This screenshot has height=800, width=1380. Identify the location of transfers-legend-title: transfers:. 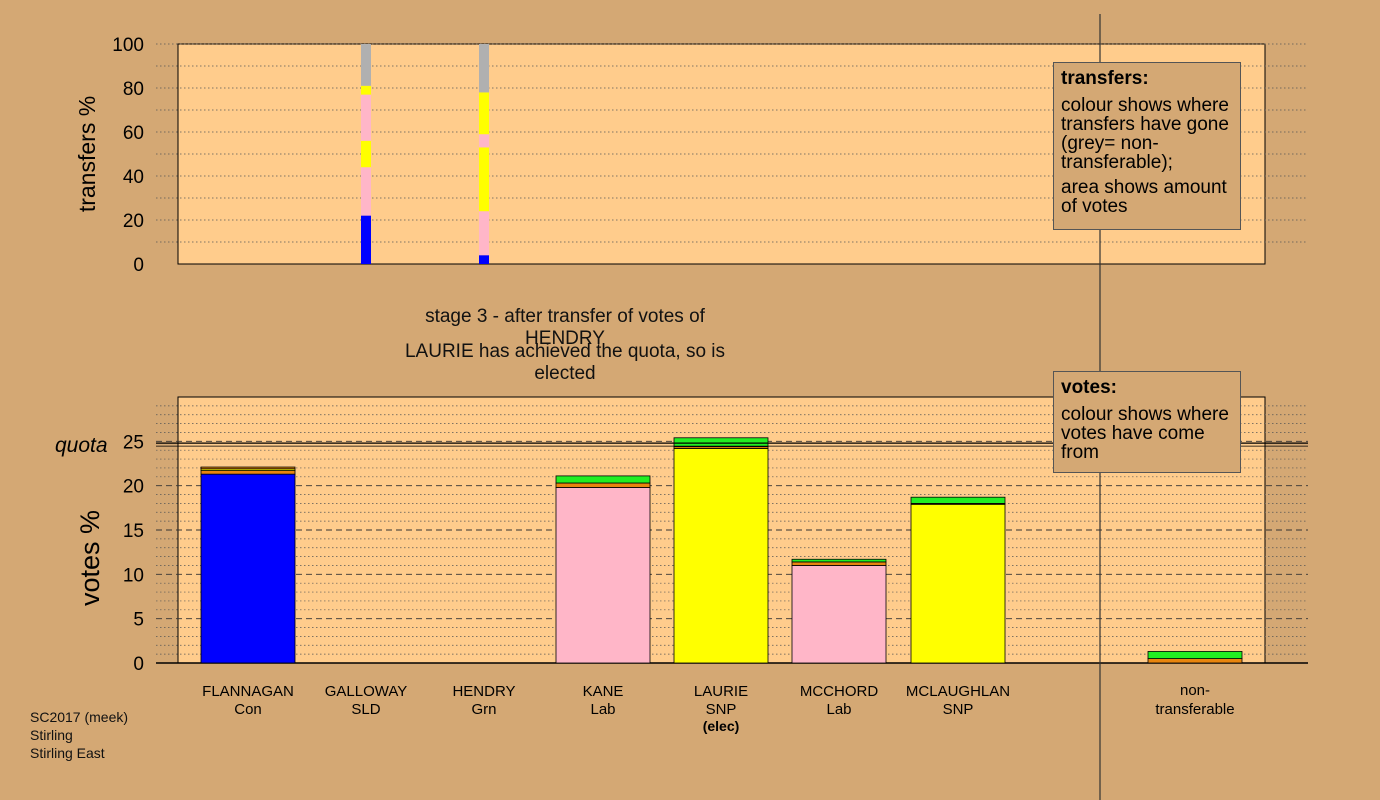
(1105, 78).